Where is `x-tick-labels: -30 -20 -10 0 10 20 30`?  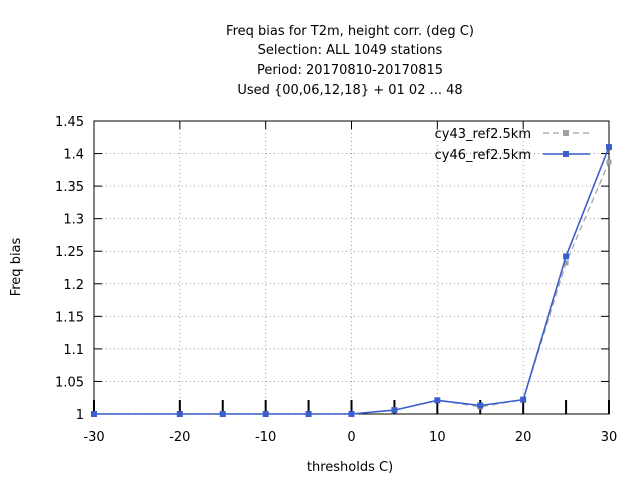
x-tick-labels: -30 -20 -10 0 10 20 30 is located at coordinates (350, 437).